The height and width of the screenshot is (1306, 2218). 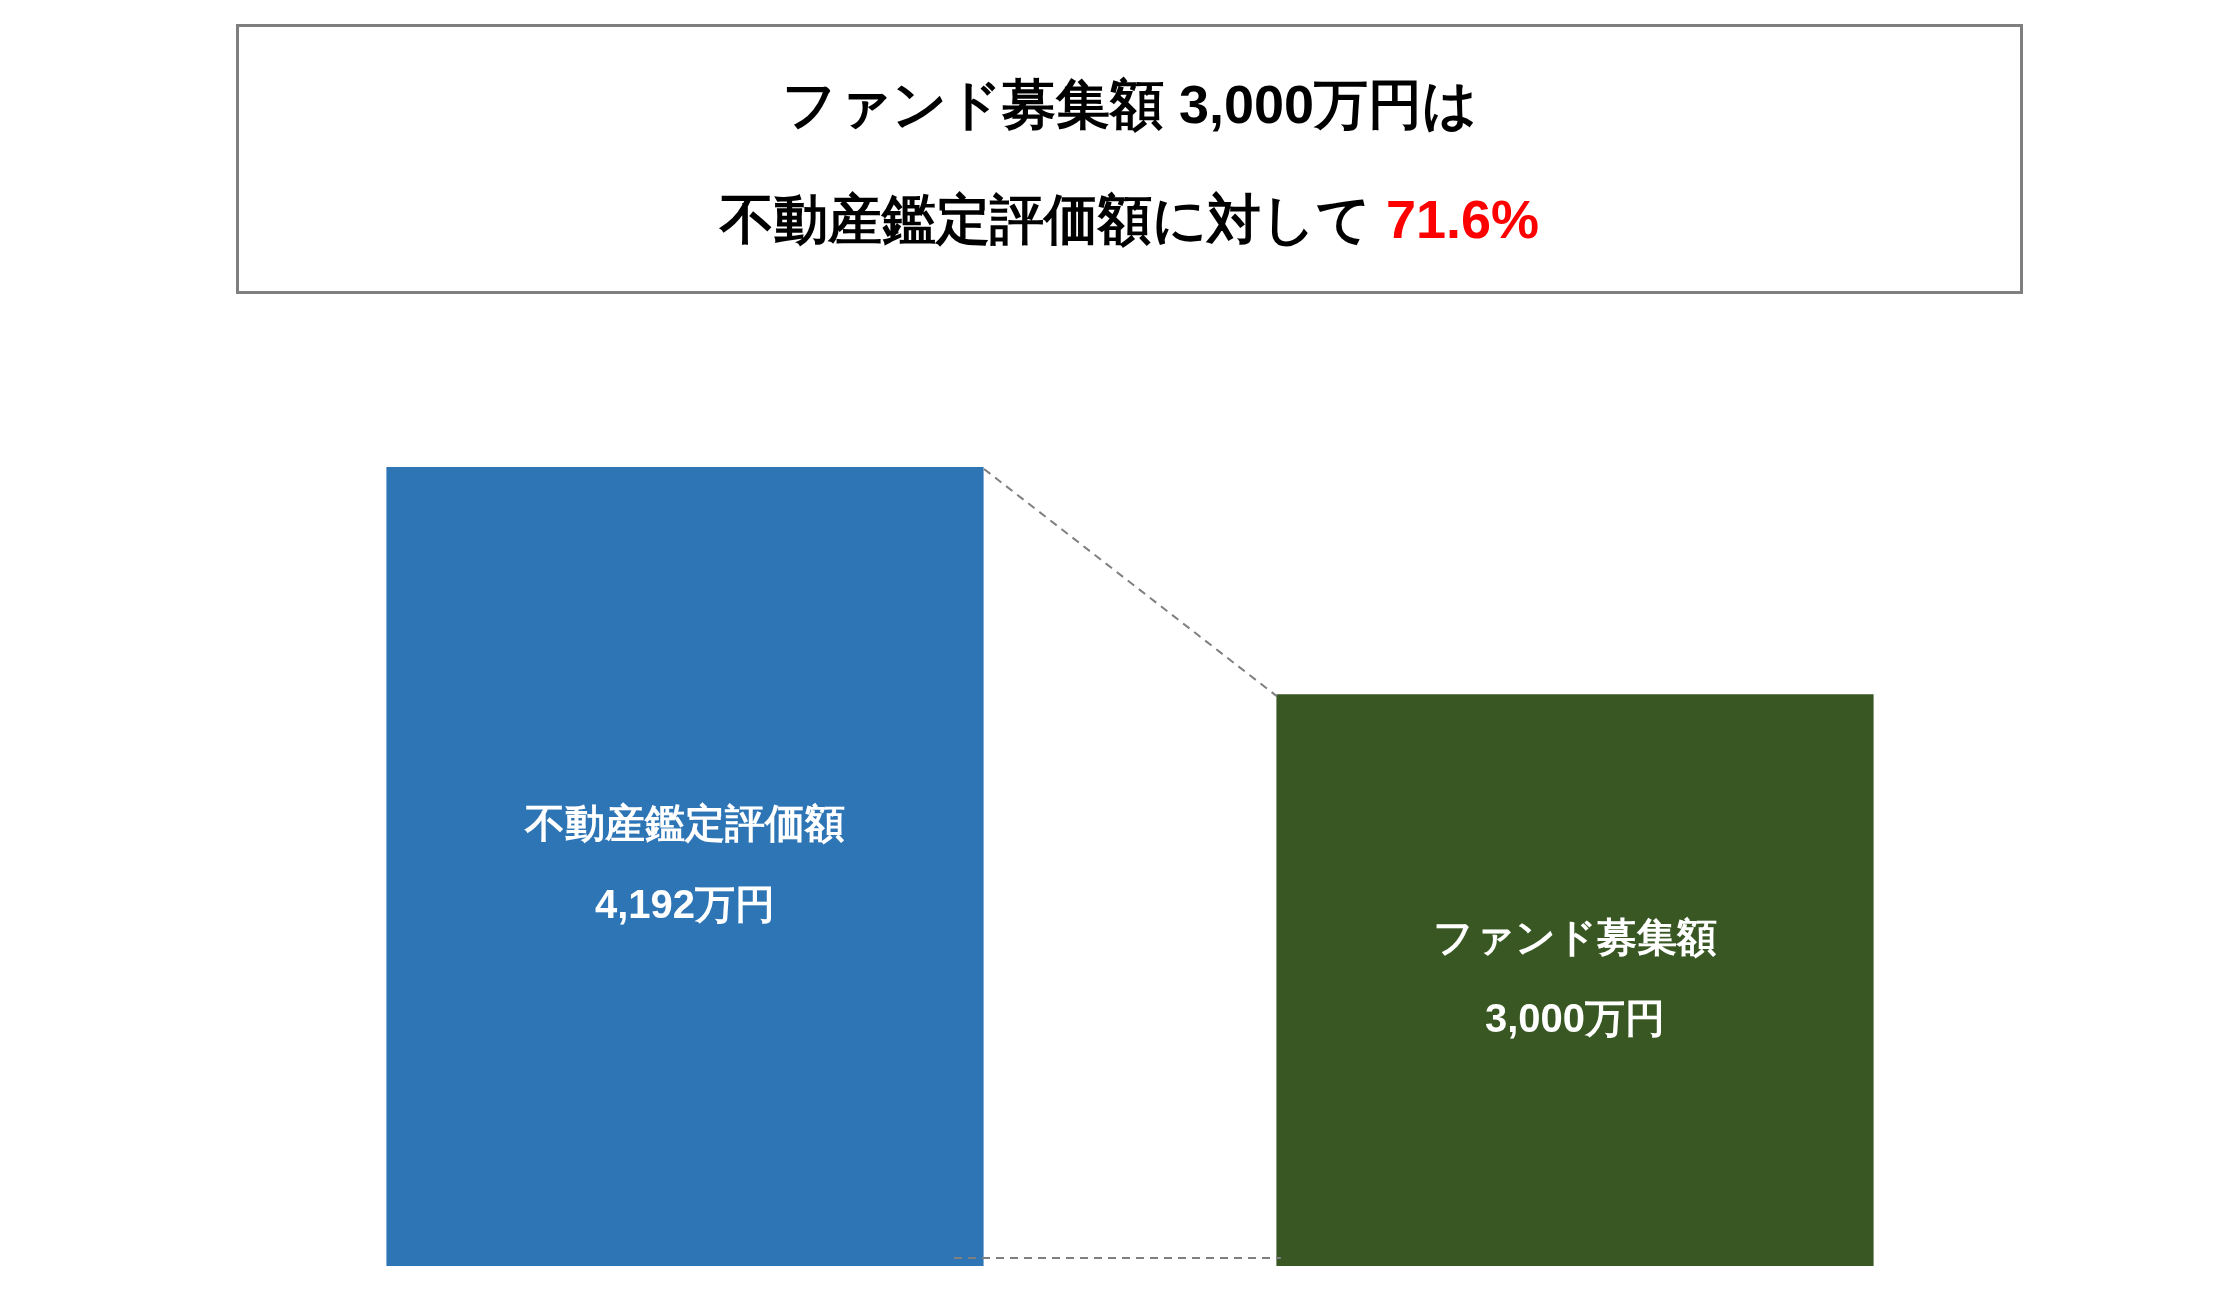 What do you see at coordinates (1575, 1017) in the screenshot?
I see `data-label: 3,000万円` at bounding box center [1575, 1017].